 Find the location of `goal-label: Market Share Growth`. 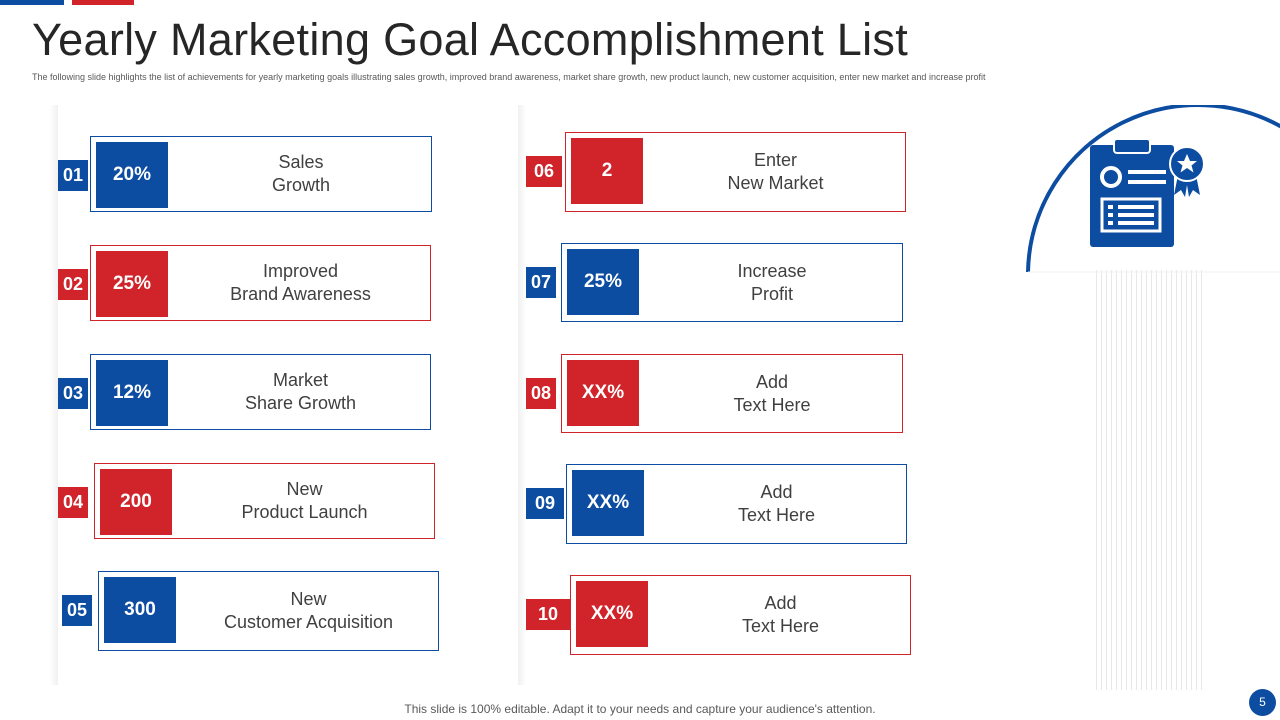

goal-label: Market Share Growth is located at coordinates (300, 391).